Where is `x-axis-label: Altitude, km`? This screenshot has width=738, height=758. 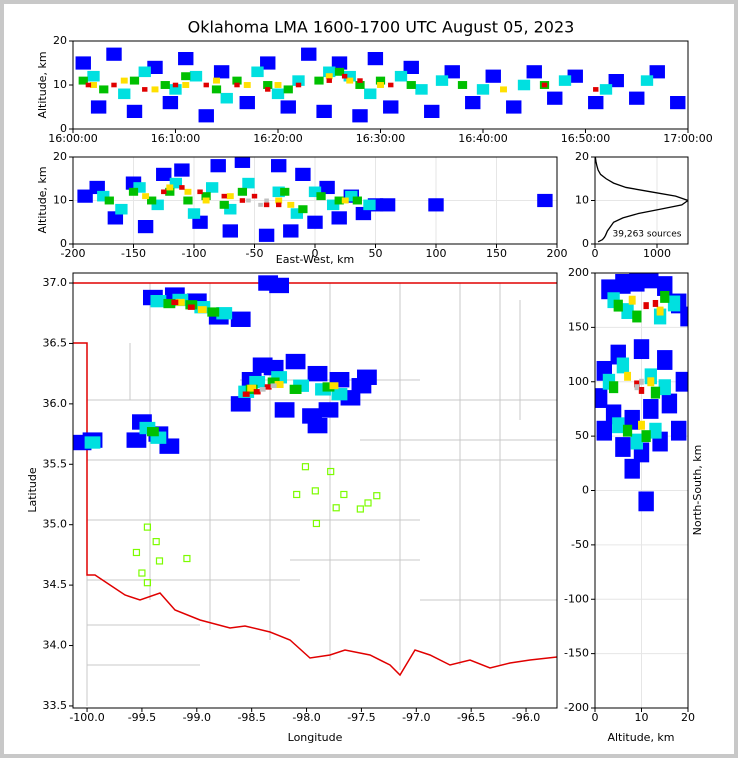 x-axis-label: Altitude, km is located at coordinates (640, 737).